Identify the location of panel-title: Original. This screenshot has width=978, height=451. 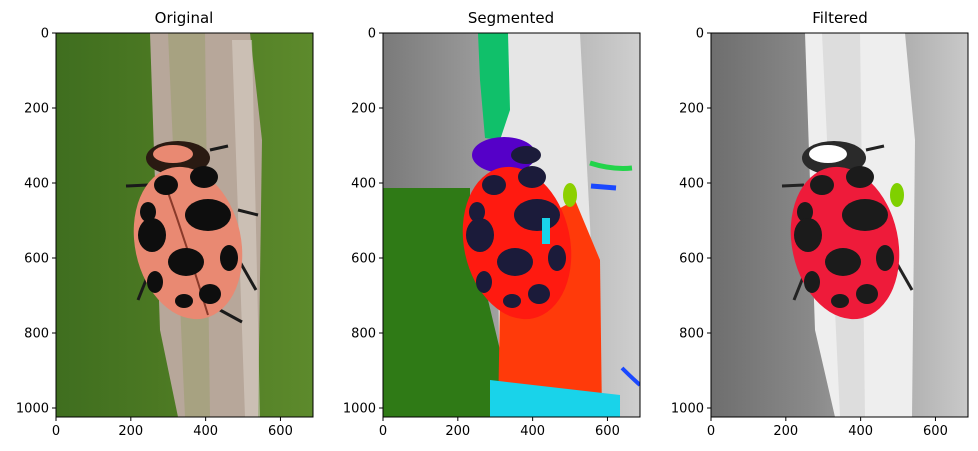
(184, 18).